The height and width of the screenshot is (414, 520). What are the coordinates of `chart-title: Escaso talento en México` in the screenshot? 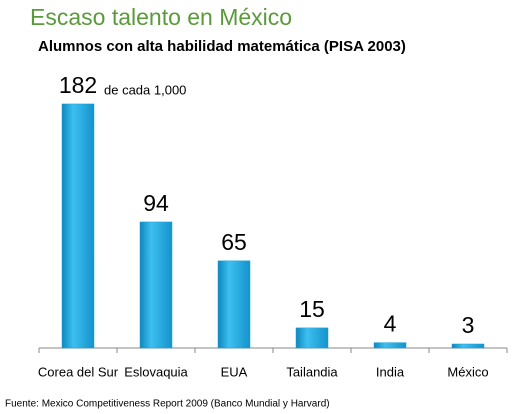 It's located at (161, 17).